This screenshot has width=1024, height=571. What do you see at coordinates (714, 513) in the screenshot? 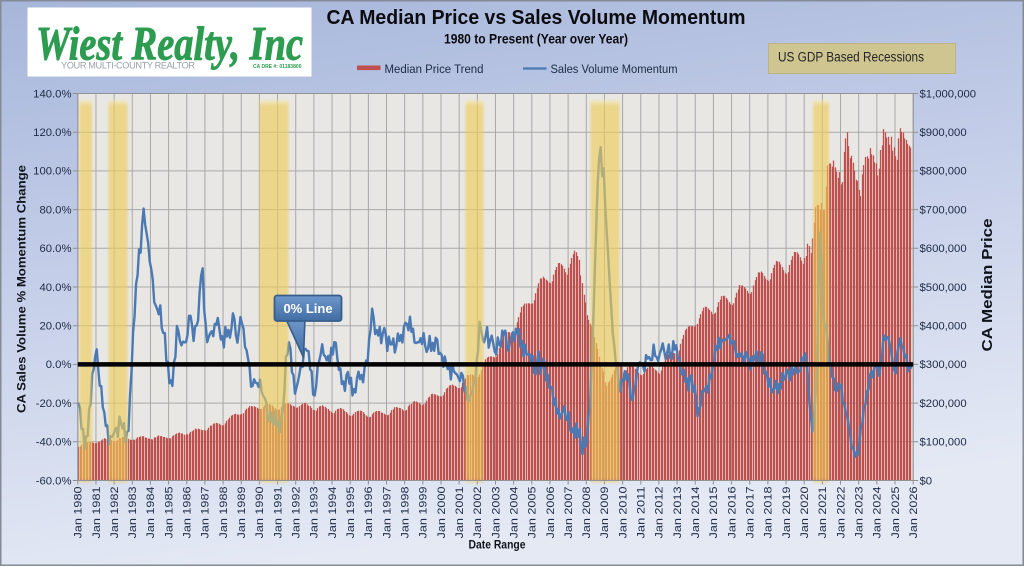
I see `svg-text: Jan 2015` at bounding box center [714, 513].